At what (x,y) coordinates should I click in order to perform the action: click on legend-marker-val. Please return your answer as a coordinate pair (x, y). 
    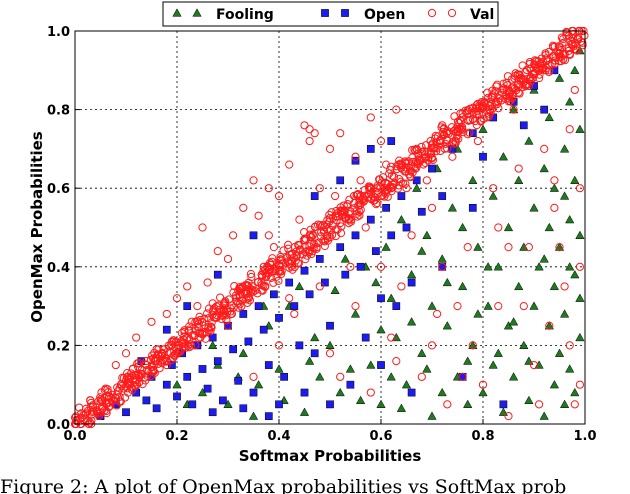
    Looking at the image, I should click on (452, 13).